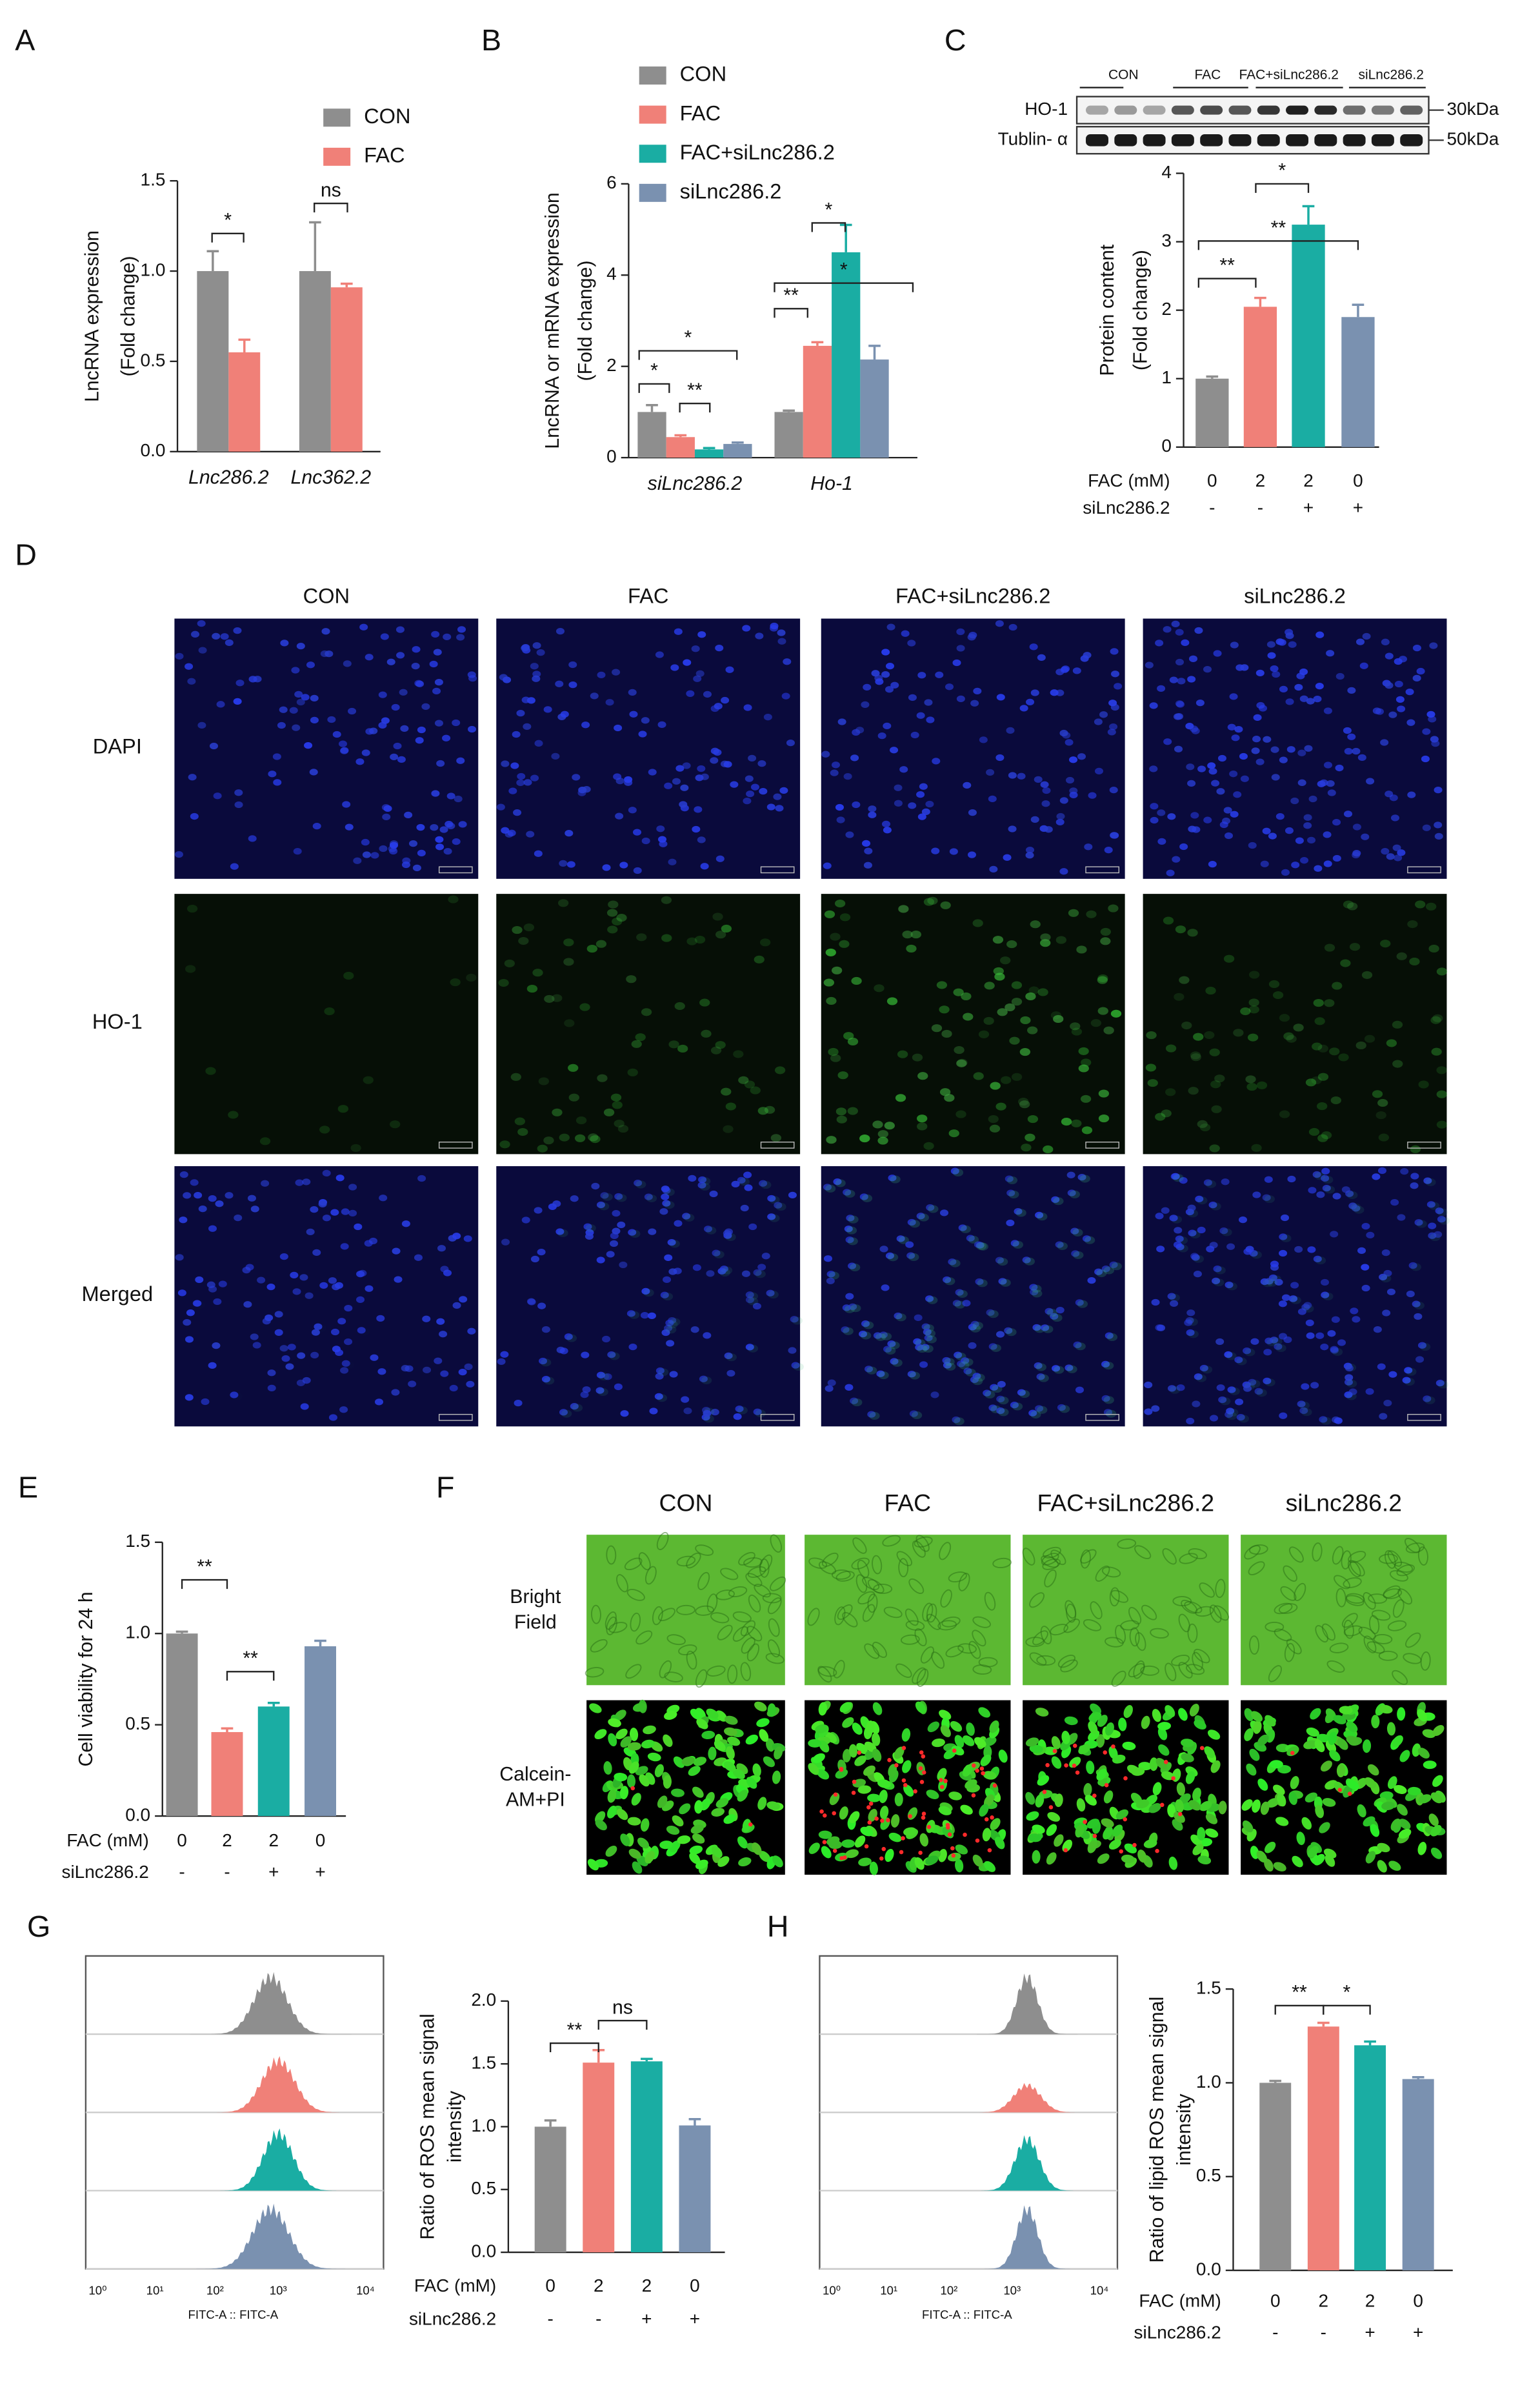 This screenshot has height=2391, width=1540. Describe the element at coordinates (251, 1659) in the screenshot. I see `significance-label: **` at that location.